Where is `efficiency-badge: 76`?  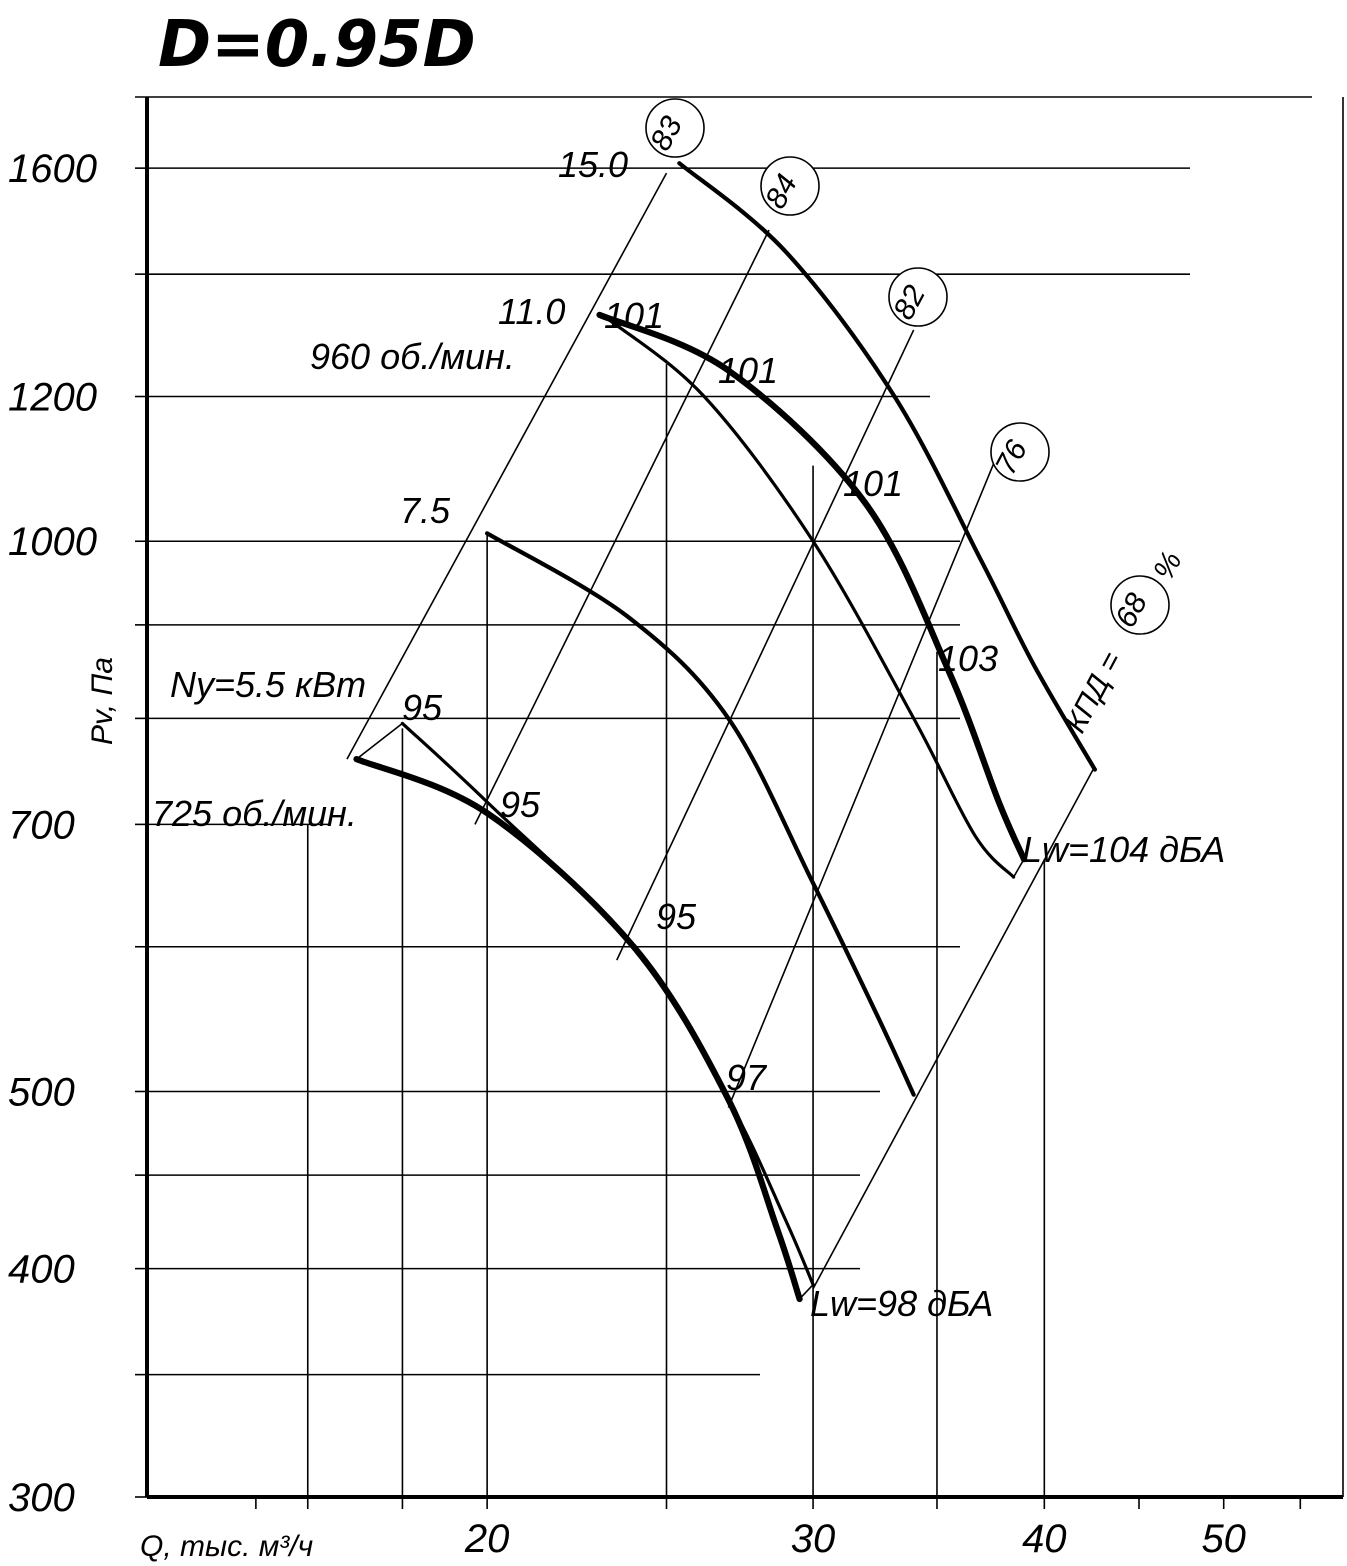
efficiency-badge: 76 is located at coordinates (1019, 452).